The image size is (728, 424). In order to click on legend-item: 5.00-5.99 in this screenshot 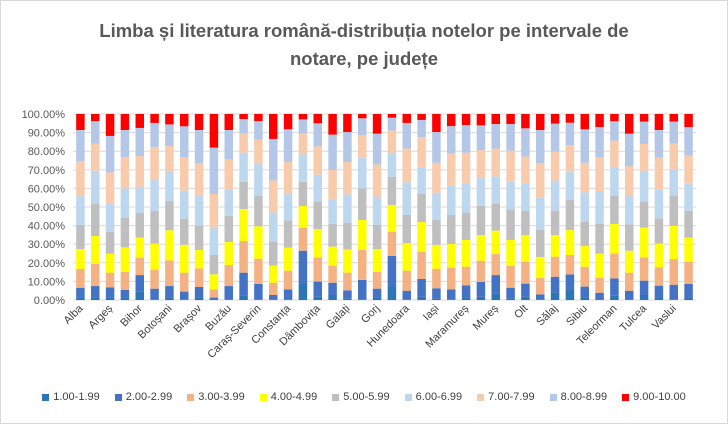, I will do `click(361, 397)`.